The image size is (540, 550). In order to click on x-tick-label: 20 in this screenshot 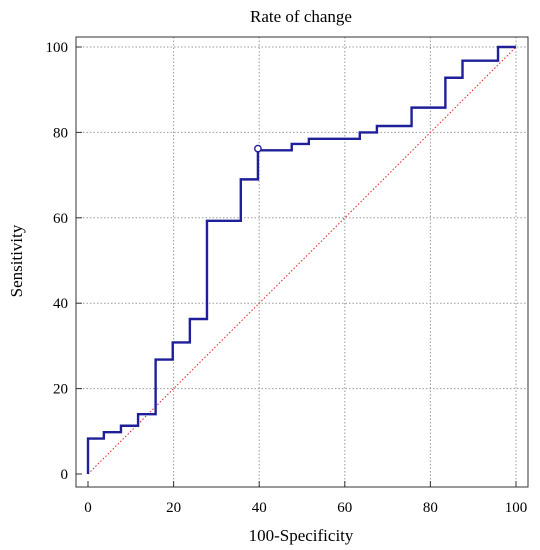, I will do `click(173, 508)`.